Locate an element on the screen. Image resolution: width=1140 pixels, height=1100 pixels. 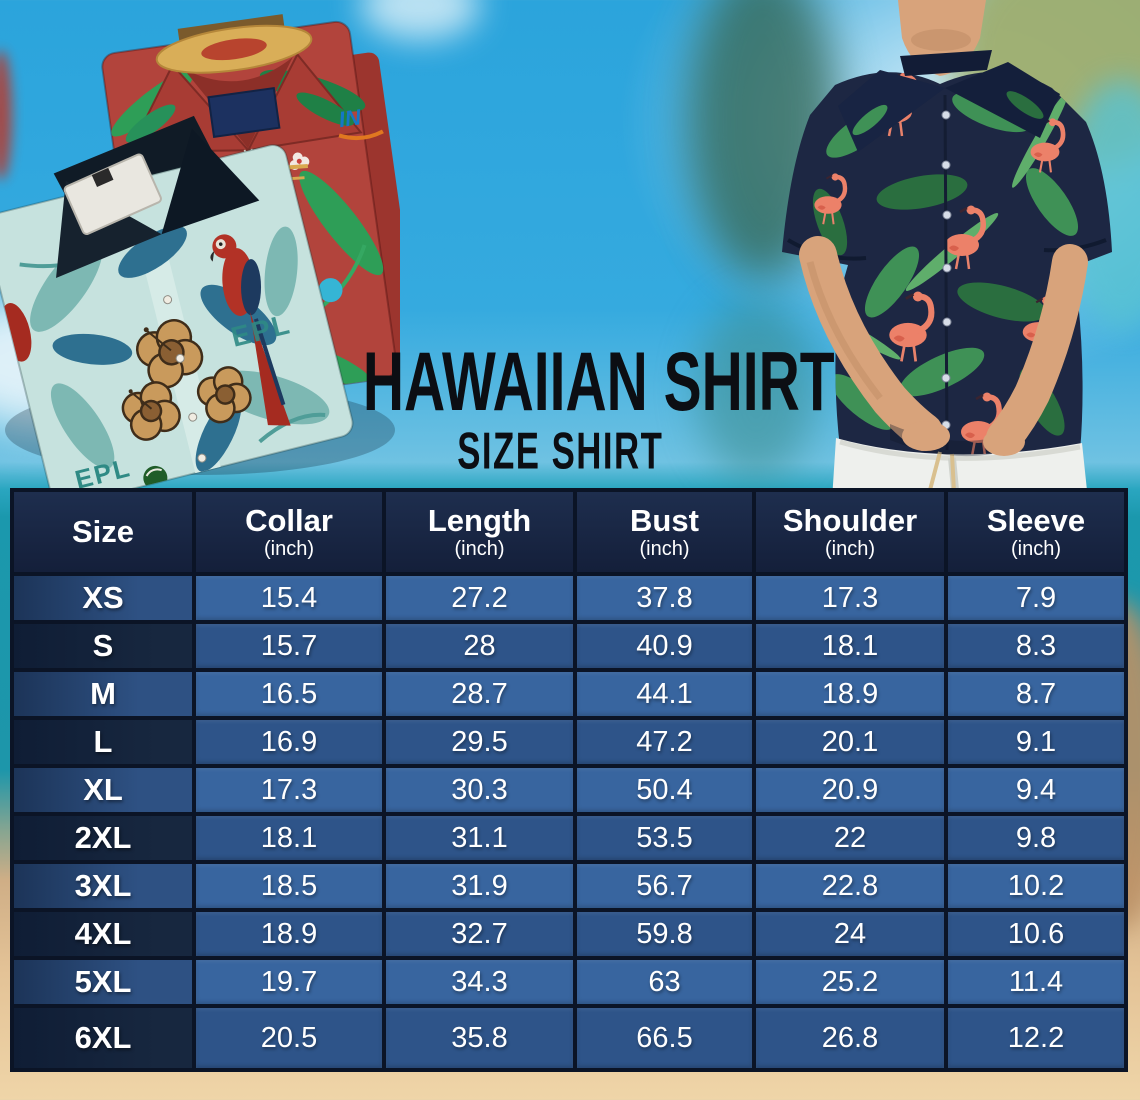
man-right-arm is located at coordinates (1037, 350).